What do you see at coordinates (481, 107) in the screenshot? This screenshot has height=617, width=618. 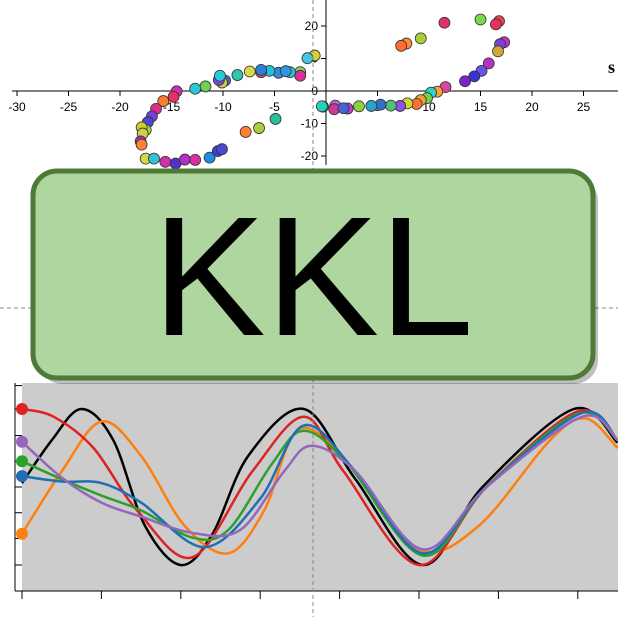 I see `scatter-x-tick-label: 15` at bounding box center [481, 107].